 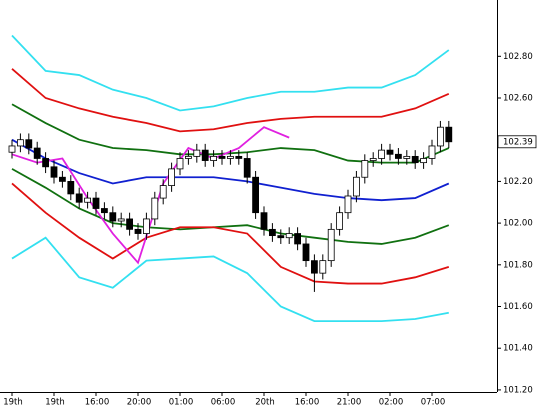 What do you see at coordinates (518, 99) in the screenshot?
I see `y-tick-label: 102.60` at bounding box center [518, 99].